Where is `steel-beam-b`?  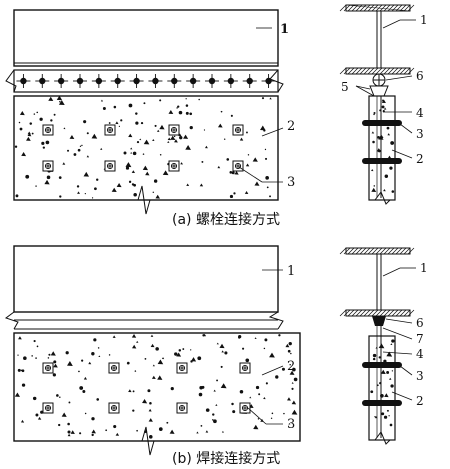
steel-beam-b is located at coordinates (146, 279).